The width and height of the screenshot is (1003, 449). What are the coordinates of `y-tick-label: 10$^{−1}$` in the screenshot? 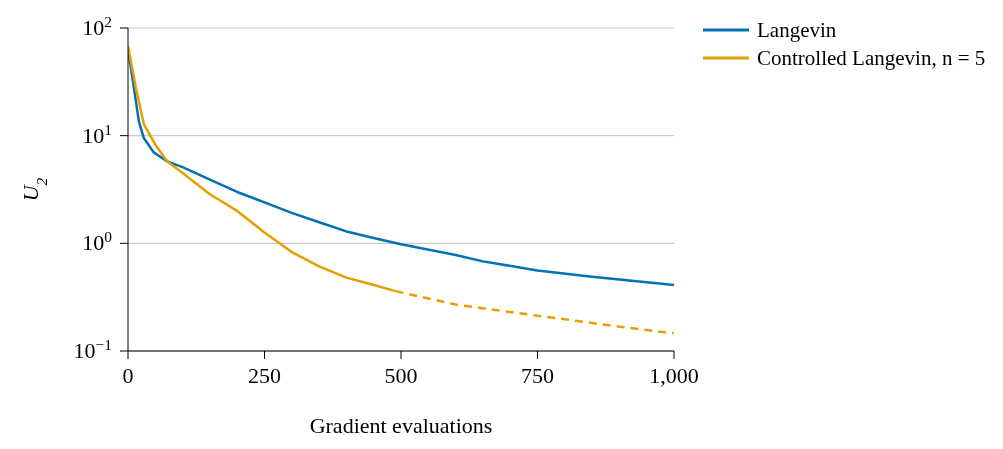 It's located at (92, 349).